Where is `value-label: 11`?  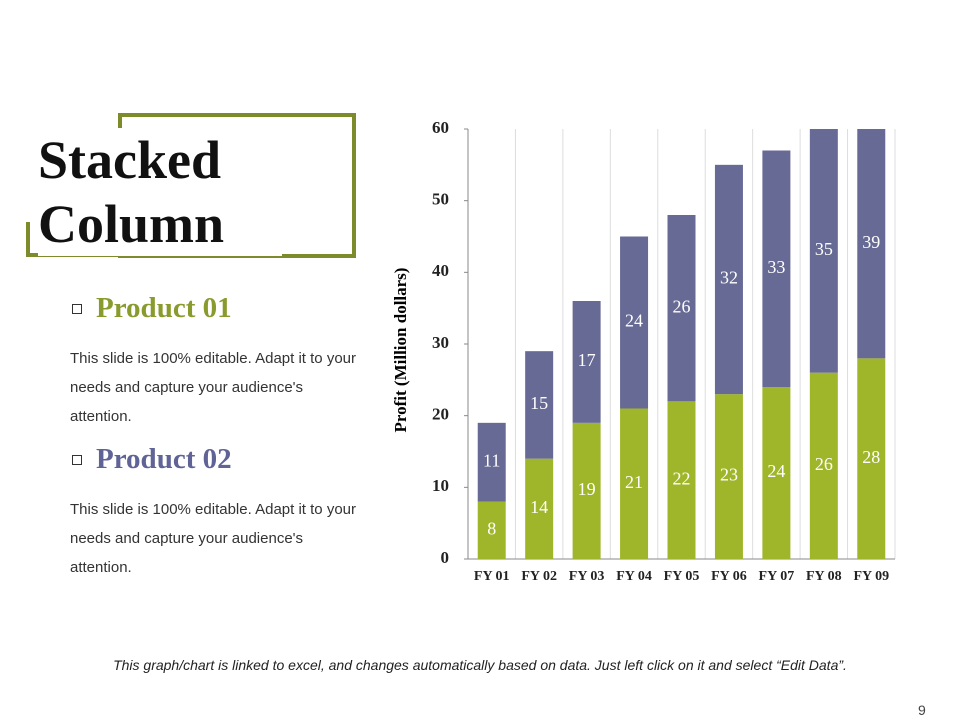
value-label: 11 is located at coordinates (491, 460).